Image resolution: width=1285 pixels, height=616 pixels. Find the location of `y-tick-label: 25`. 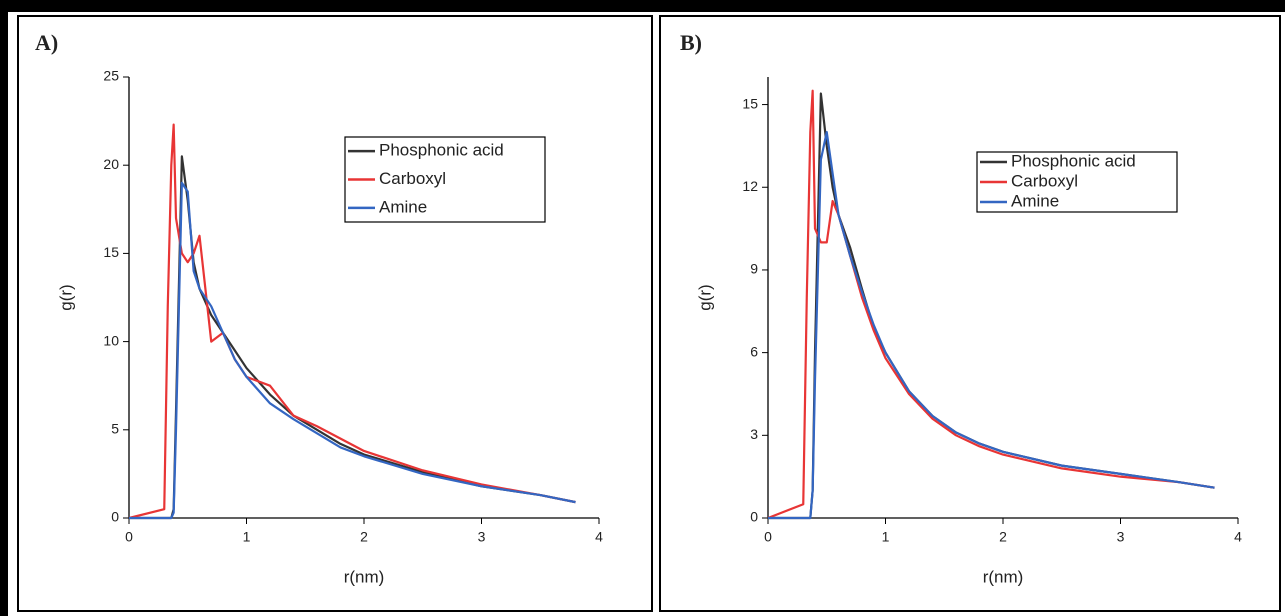

y-tick-label: 25 is located at coordinates (111, 76).